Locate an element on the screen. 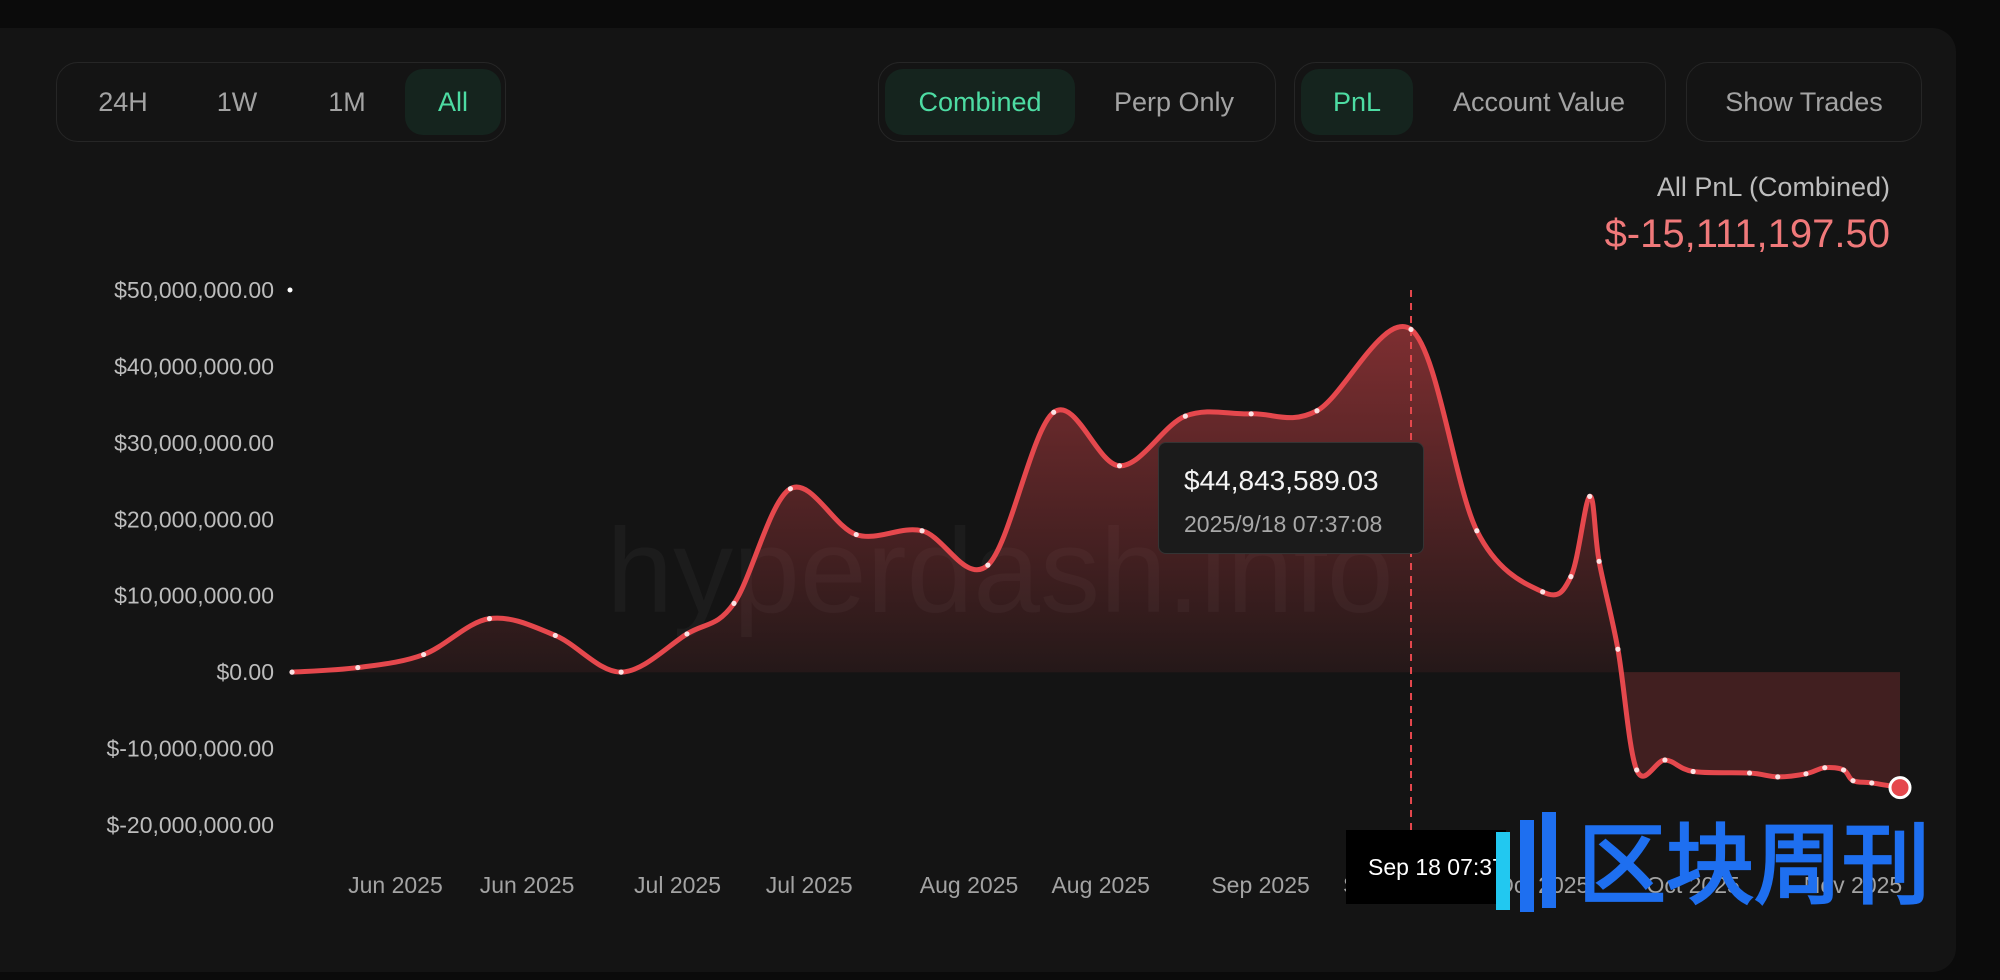 The image size is (2000, 980). tooltip-datetime: 2025/9/18 07:37:08 is located at coordinates (1283, 524).